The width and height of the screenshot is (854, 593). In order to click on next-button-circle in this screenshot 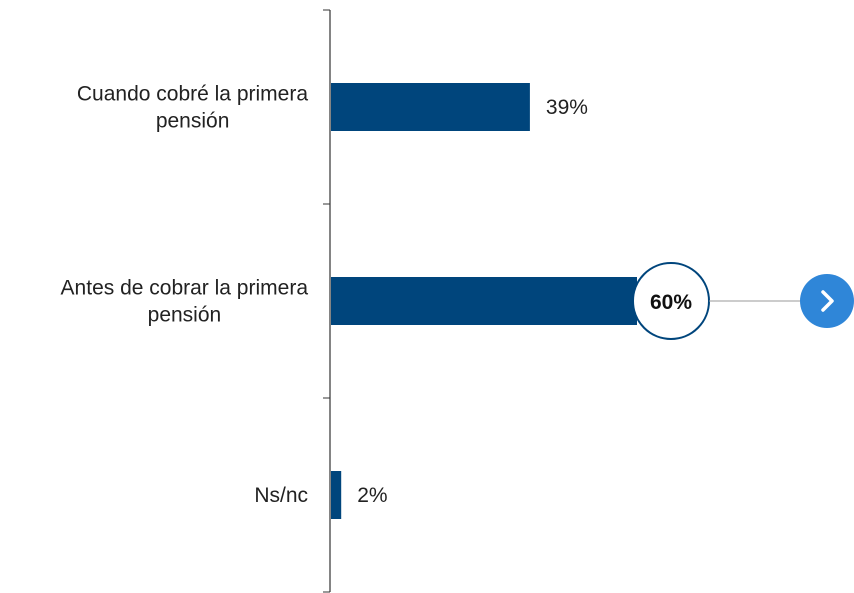, I will do `click(827, 301)`.